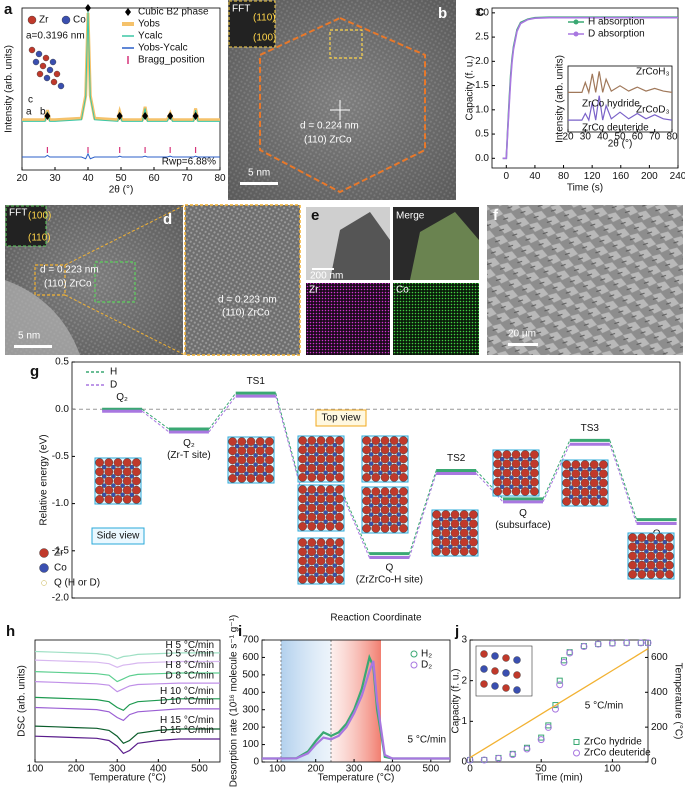  Describe the element at coordinates (535, 176) in the screenshot. I see `x-tick-label: 40` at that location.